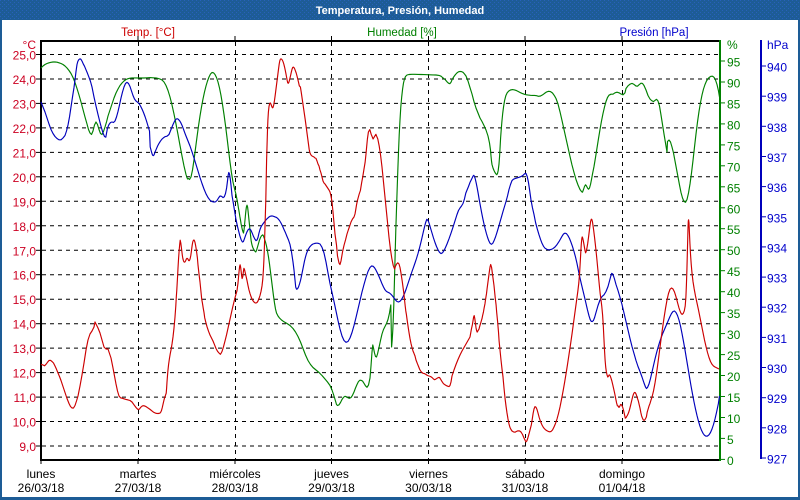  Describe the element at coordinates (25, 202) in the screenshot. I see `svg-text: 19,0` at that location.